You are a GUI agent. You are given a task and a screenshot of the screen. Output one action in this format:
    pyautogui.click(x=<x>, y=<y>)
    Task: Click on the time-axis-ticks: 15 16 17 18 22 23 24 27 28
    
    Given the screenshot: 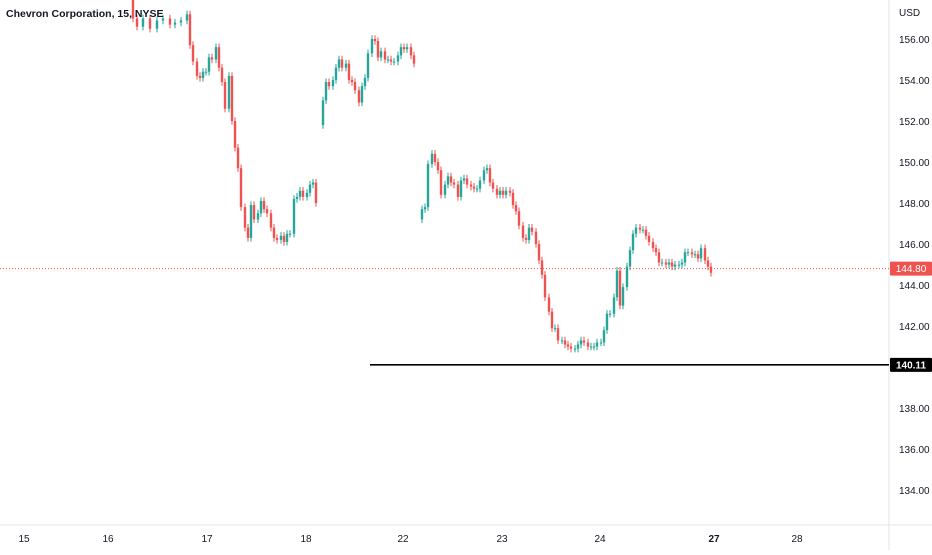 What is the action you would take?
    pyautogui.click(x=410, y=539)
    